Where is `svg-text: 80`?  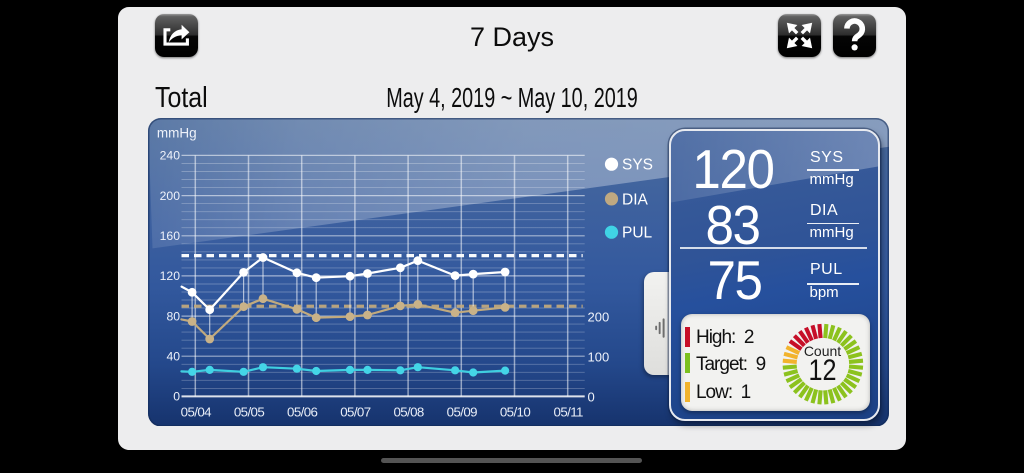
svg-text: 80 is located at coordinates (173, 316).